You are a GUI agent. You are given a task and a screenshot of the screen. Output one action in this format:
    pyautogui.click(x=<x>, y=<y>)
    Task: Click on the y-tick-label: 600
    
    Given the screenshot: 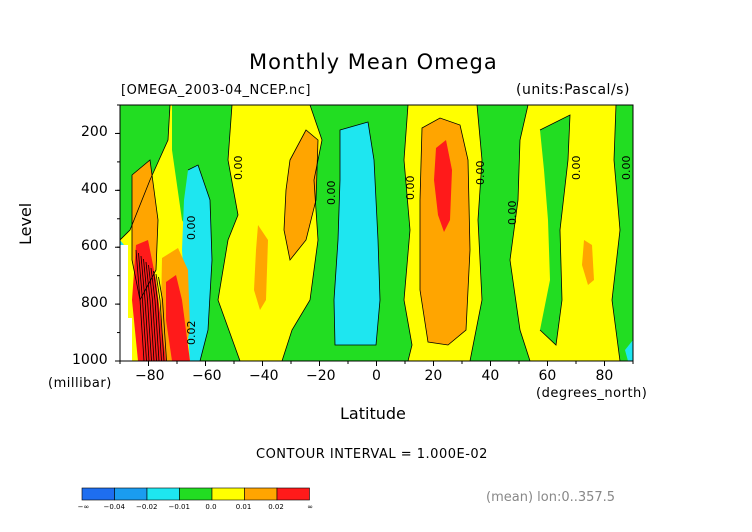 What is the action you would take?
    pyautogui.click(x=94, y=246)
    